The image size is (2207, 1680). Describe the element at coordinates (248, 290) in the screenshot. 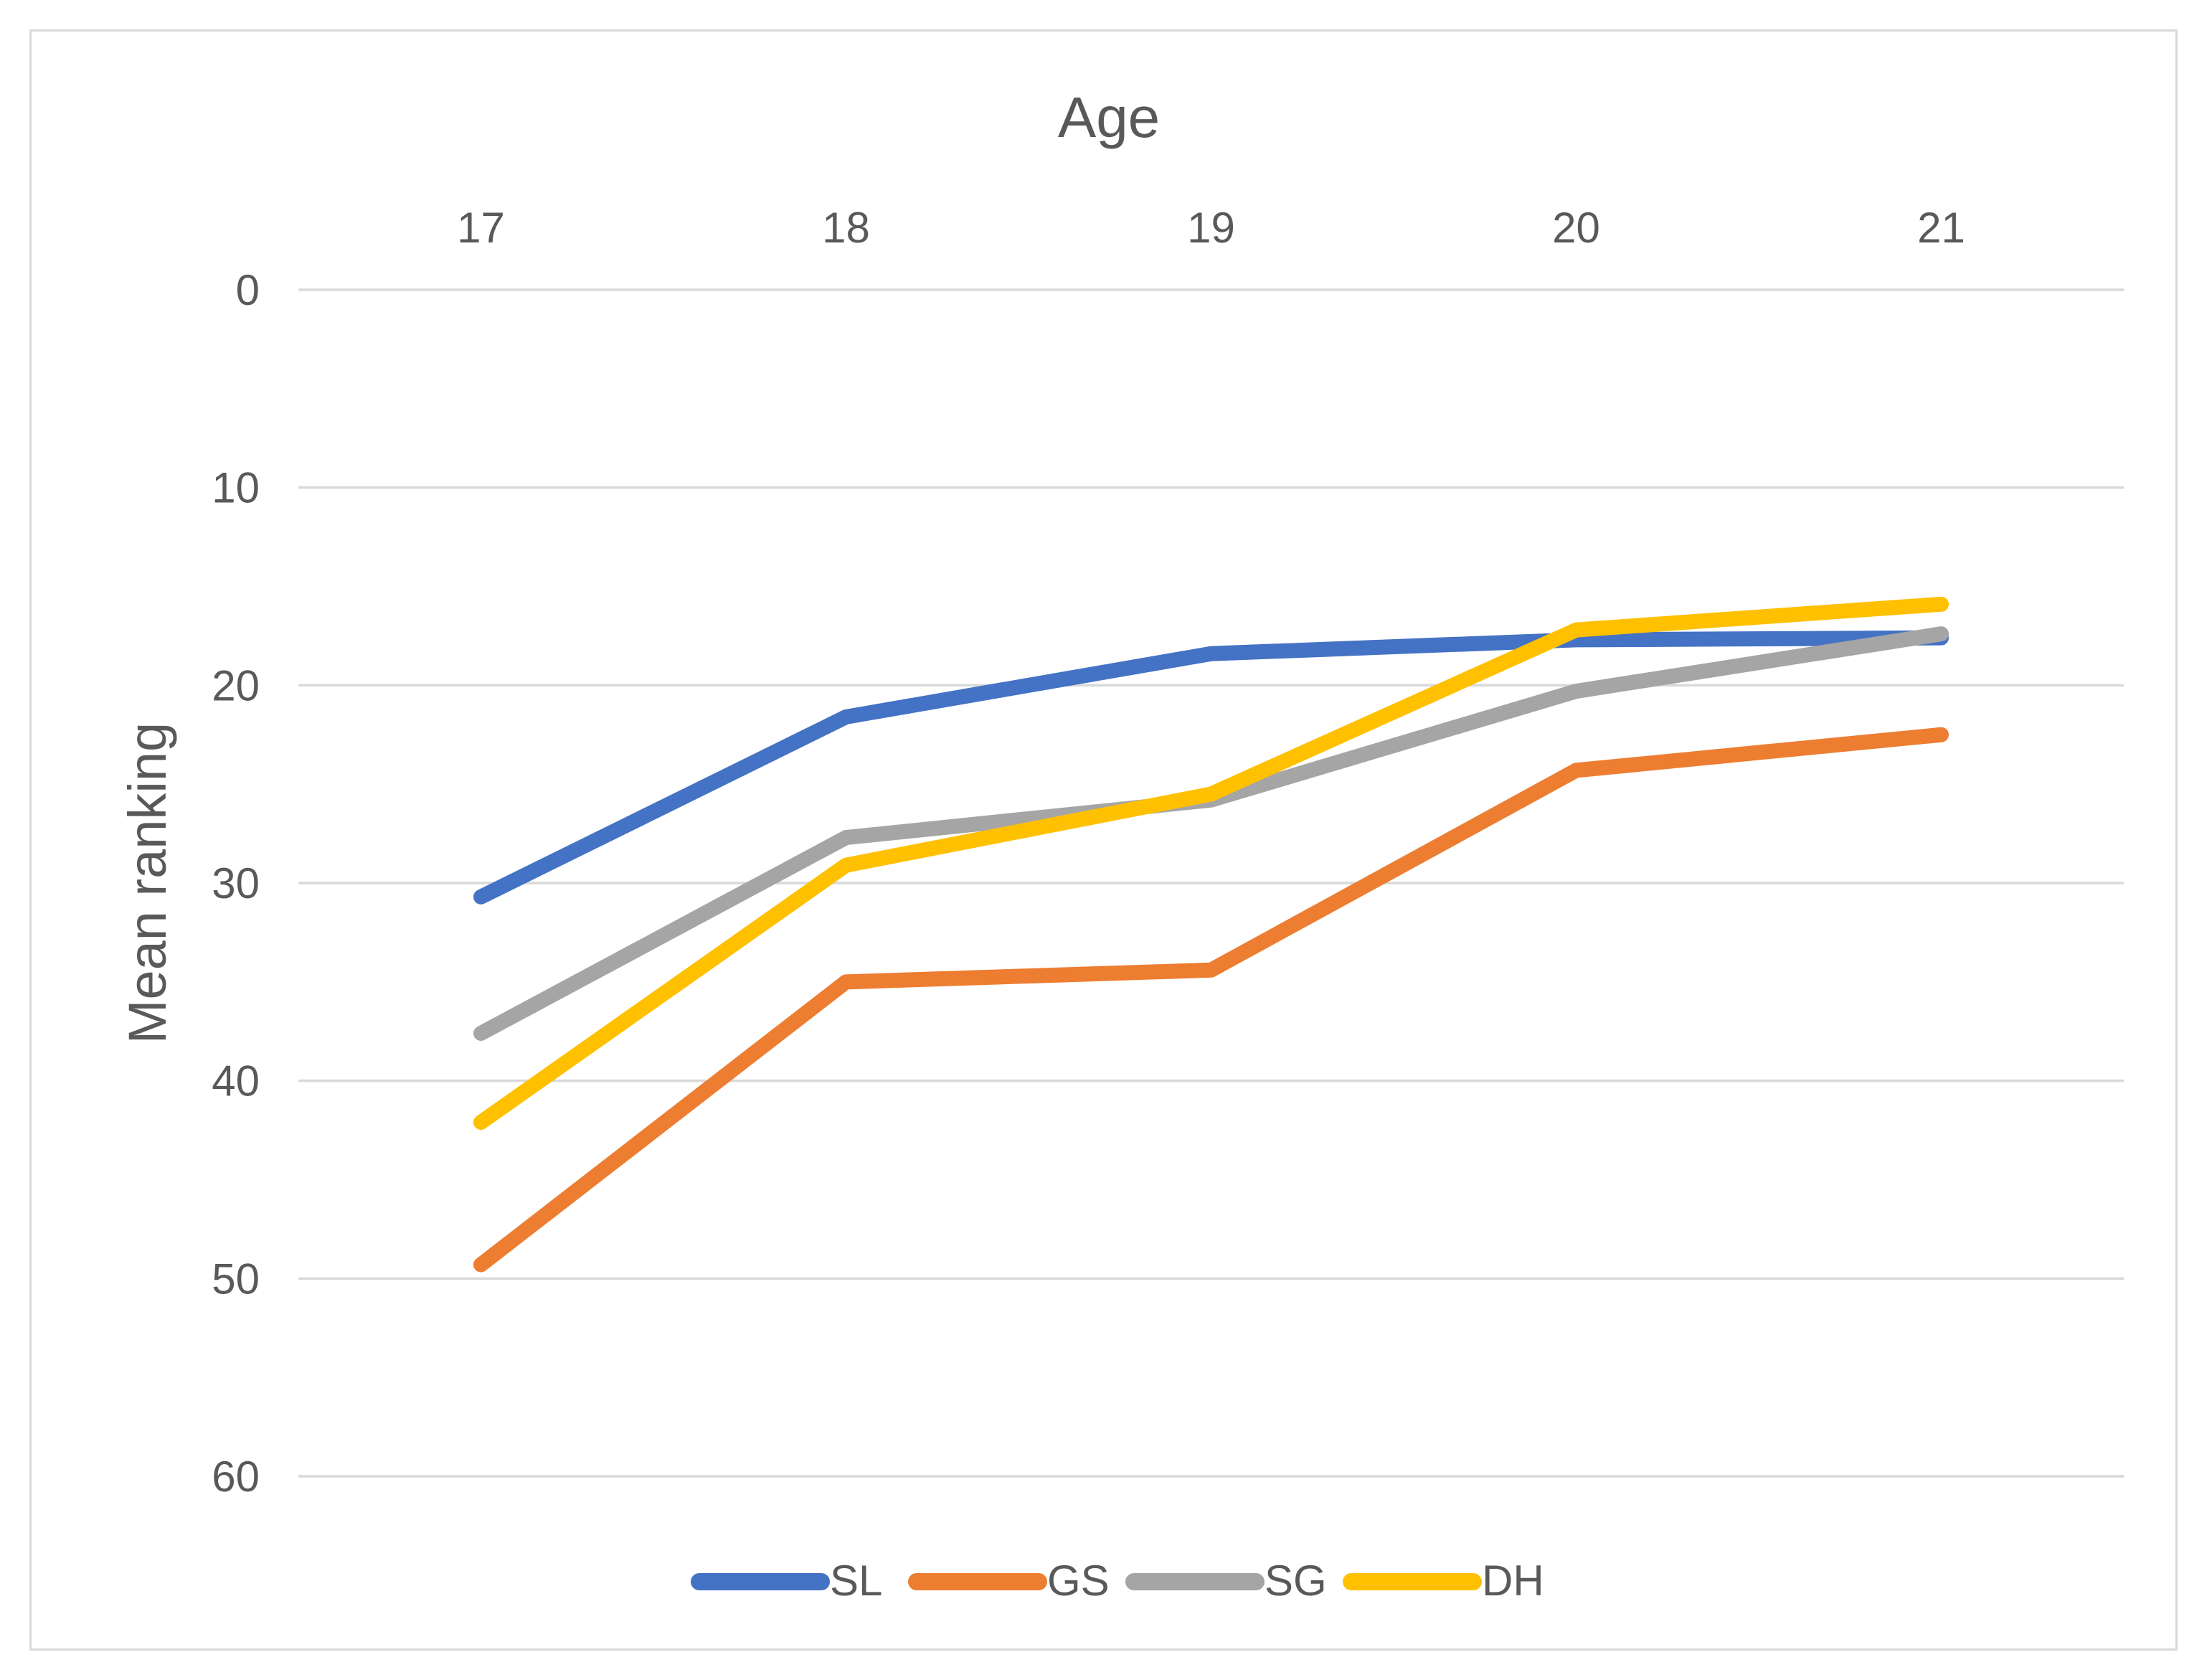

I see `y-tick-label-0: 0` at that location.